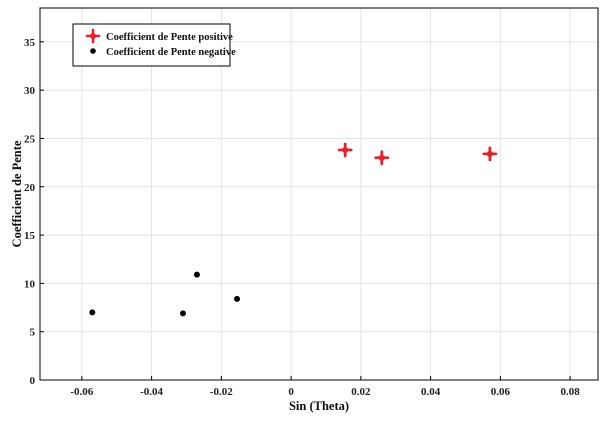 The height and width of the screenshot is (421, 603). What do you see at coordinates (30, 284) in the screenshot?
I see `y-tick-label: 10` at bounding box center [30, 284].